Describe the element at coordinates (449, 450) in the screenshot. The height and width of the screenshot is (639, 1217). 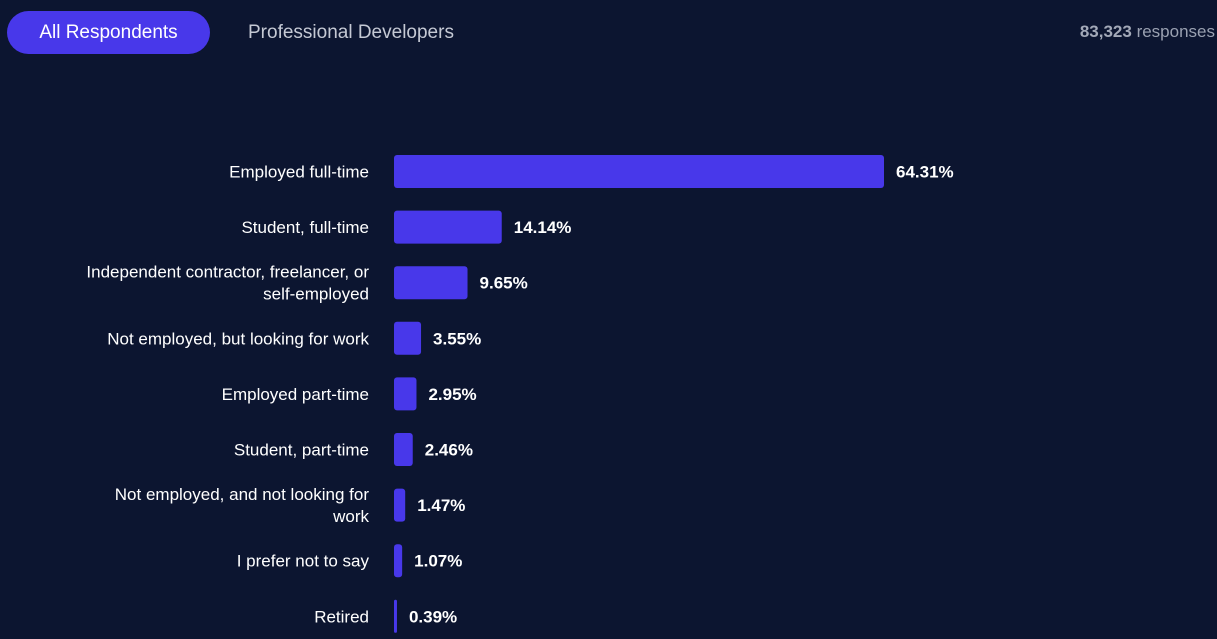
I see `value-label: 2.46%` at that location.